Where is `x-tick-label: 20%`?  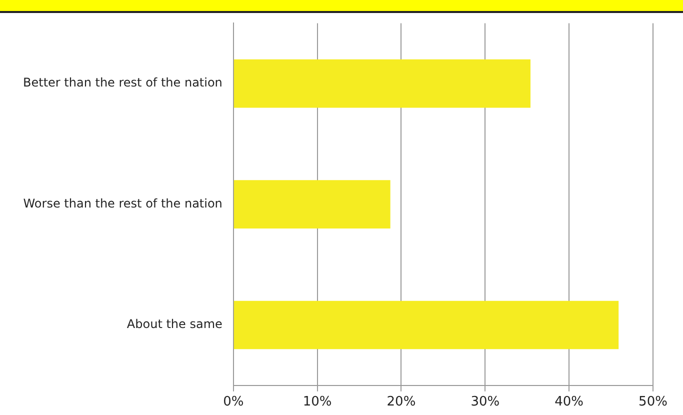
x-tick-label: 20% is located at coordinates (401, 402).